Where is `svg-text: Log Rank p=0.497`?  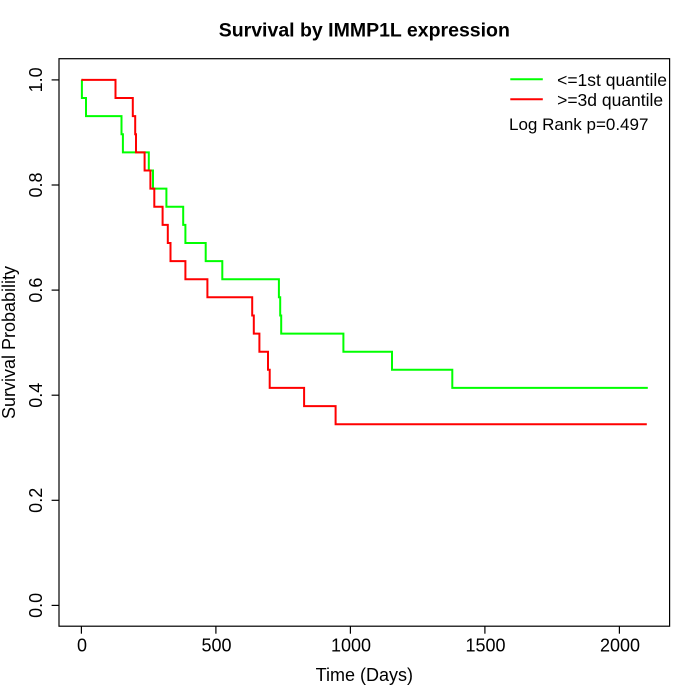
svg-text: Log Rank p=0.497 is located at coordinates (578, 124).